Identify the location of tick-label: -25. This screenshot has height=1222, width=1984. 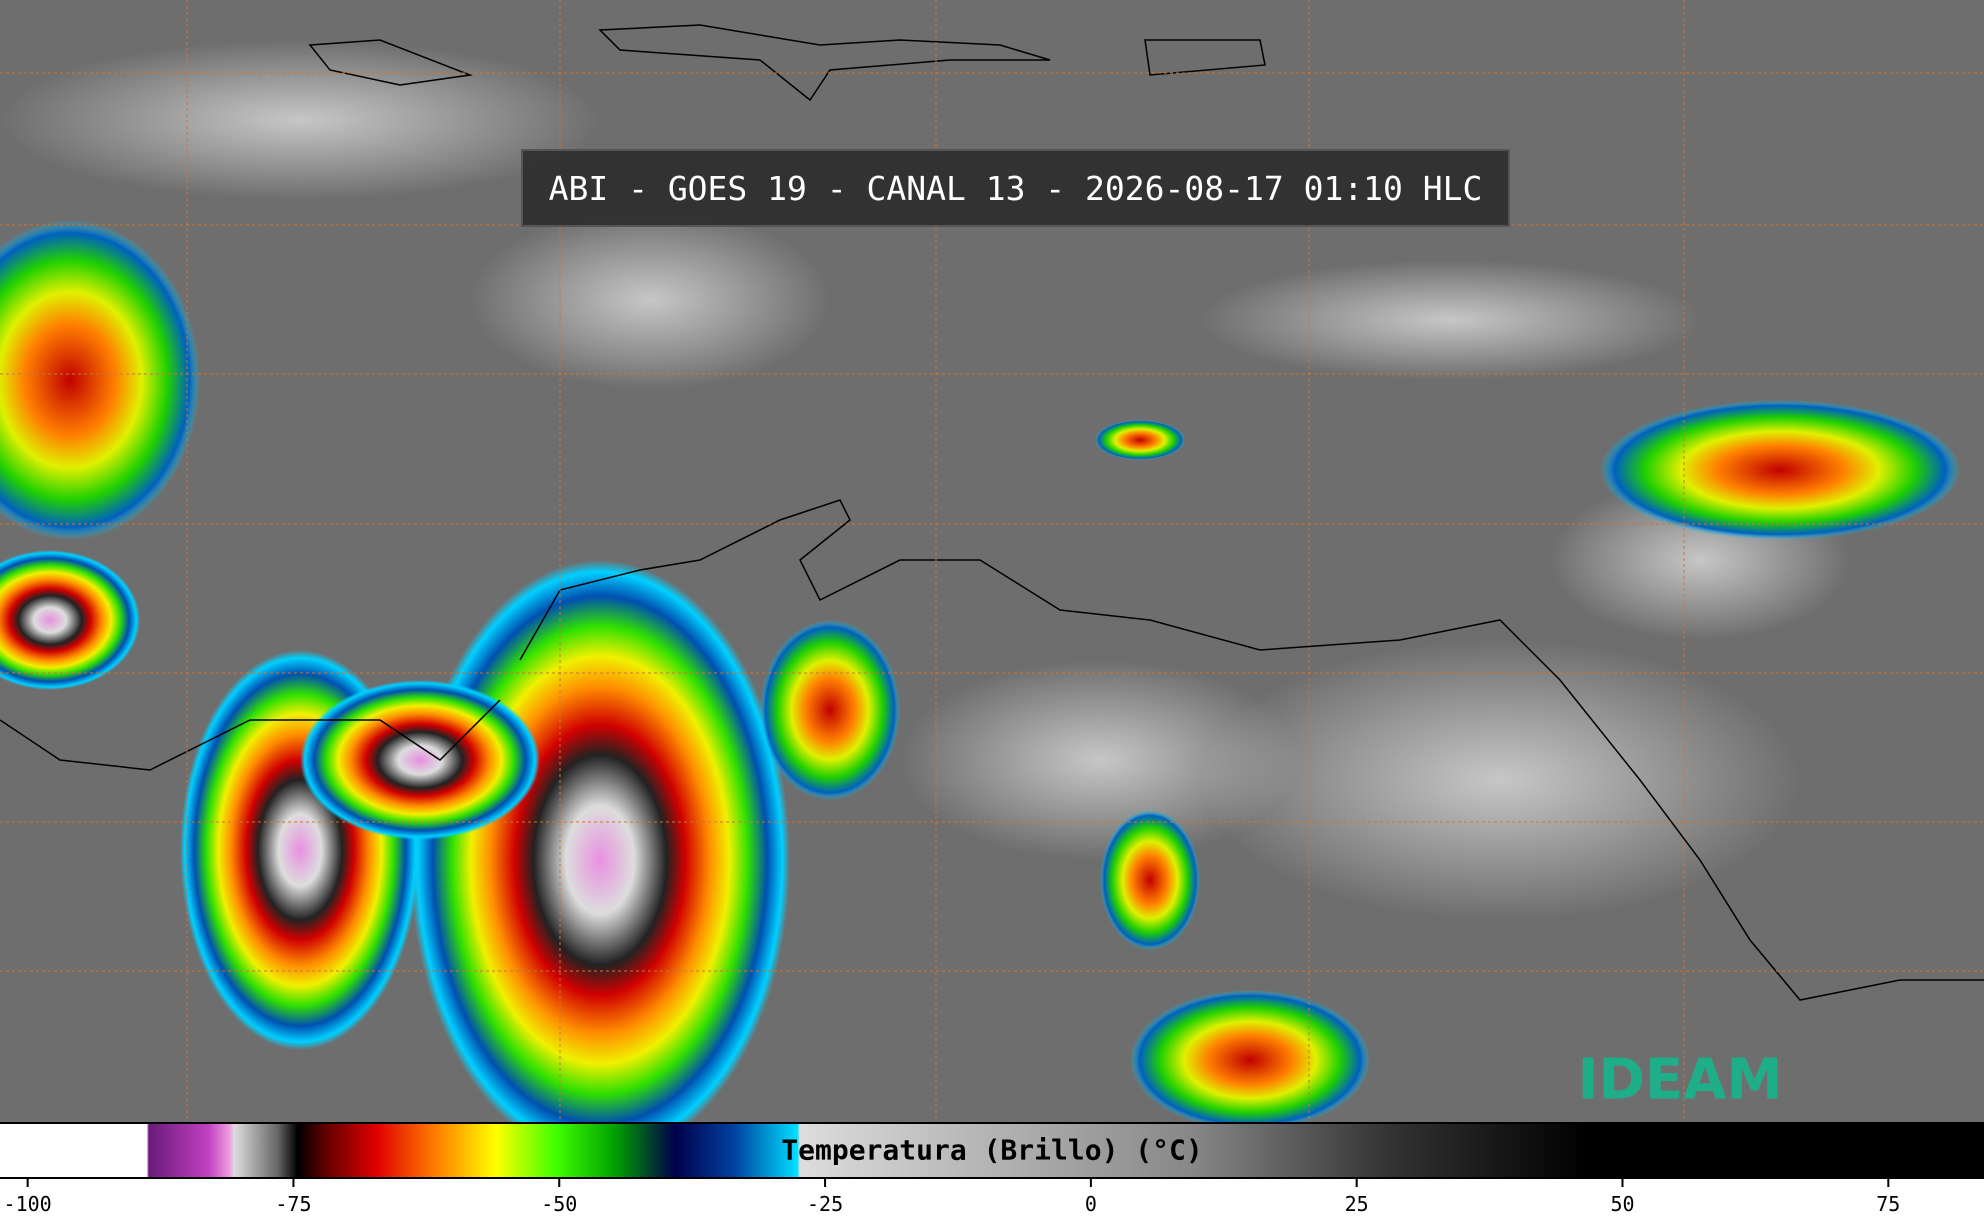
(825, 1204).